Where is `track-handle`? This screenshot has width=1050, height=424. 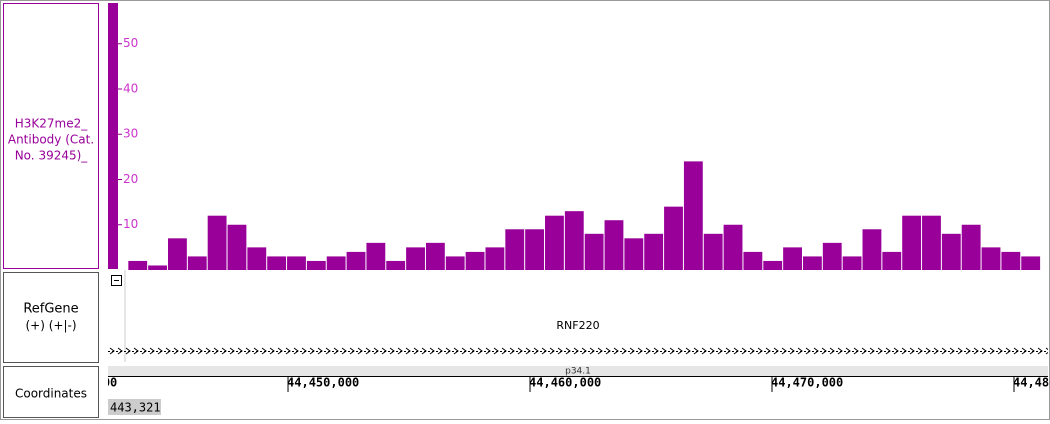 track-handle is located at coordinates (113, 136).